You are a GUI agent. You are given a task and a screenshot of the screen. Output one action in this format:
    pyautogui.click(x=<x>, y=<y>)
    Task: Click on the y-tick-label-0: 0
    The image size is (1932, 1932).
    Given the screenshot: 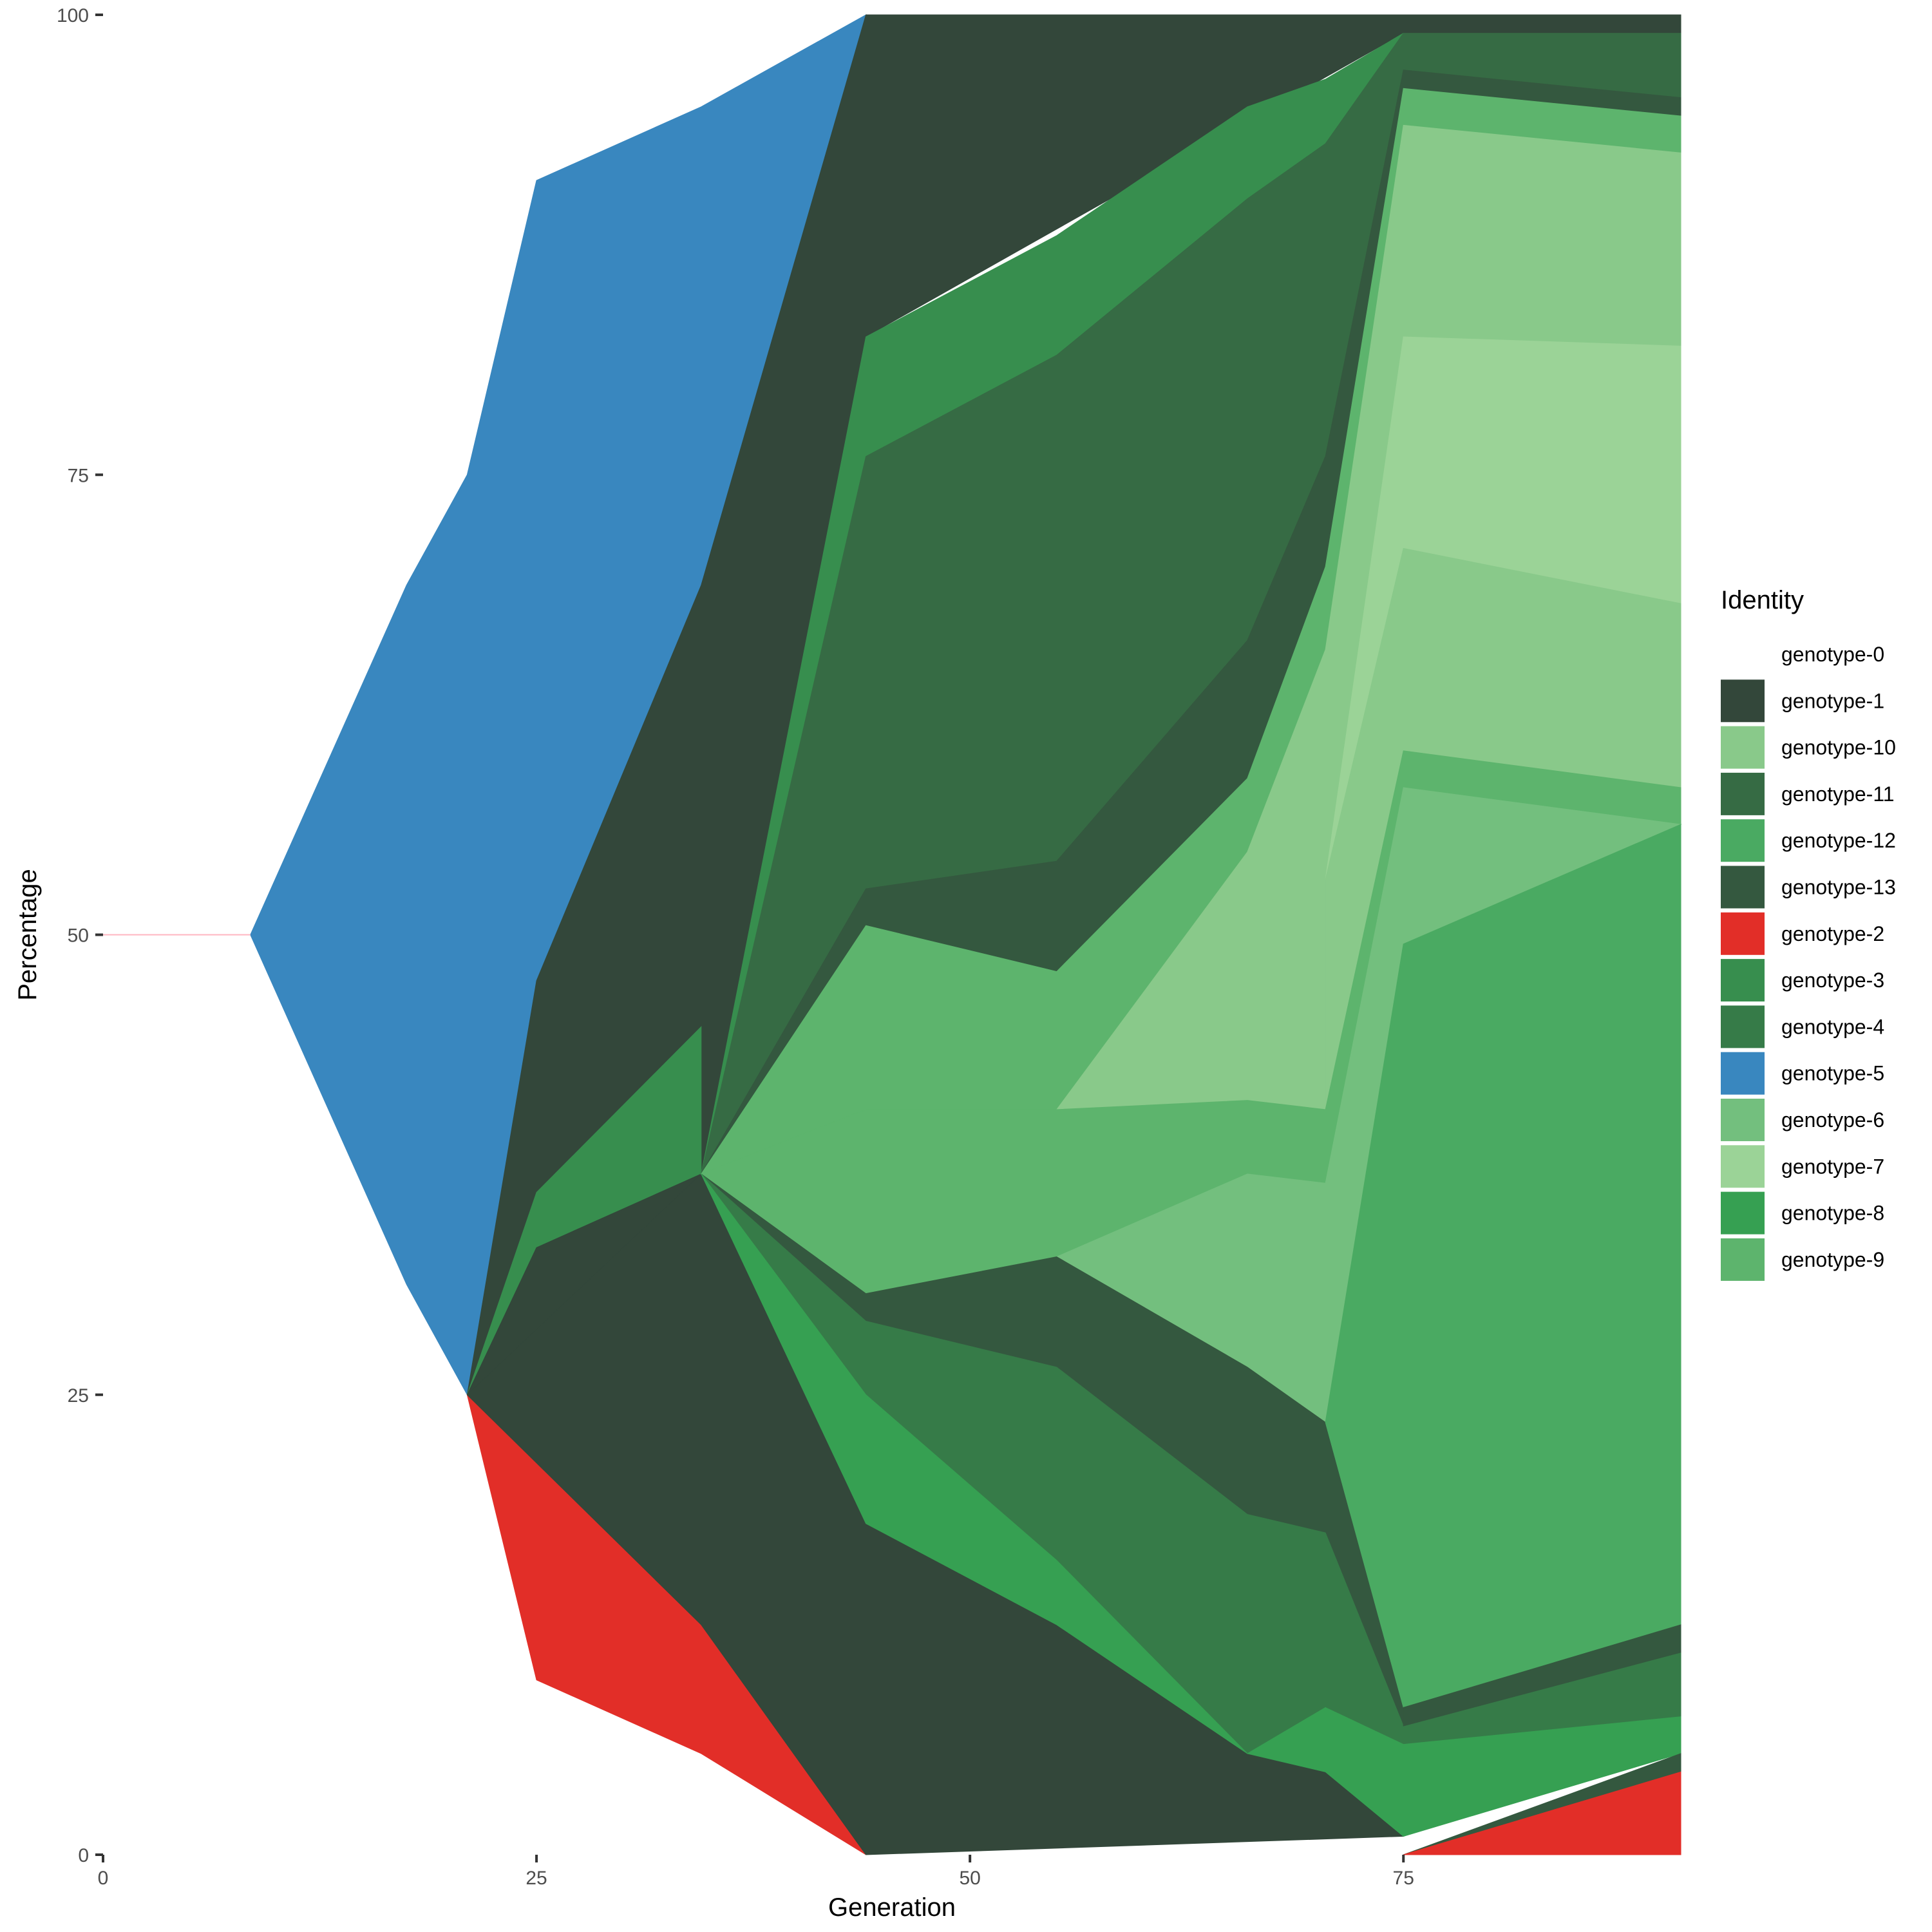 What is the action you would take?
    pyautogui.click(x=83, y=1855)
    